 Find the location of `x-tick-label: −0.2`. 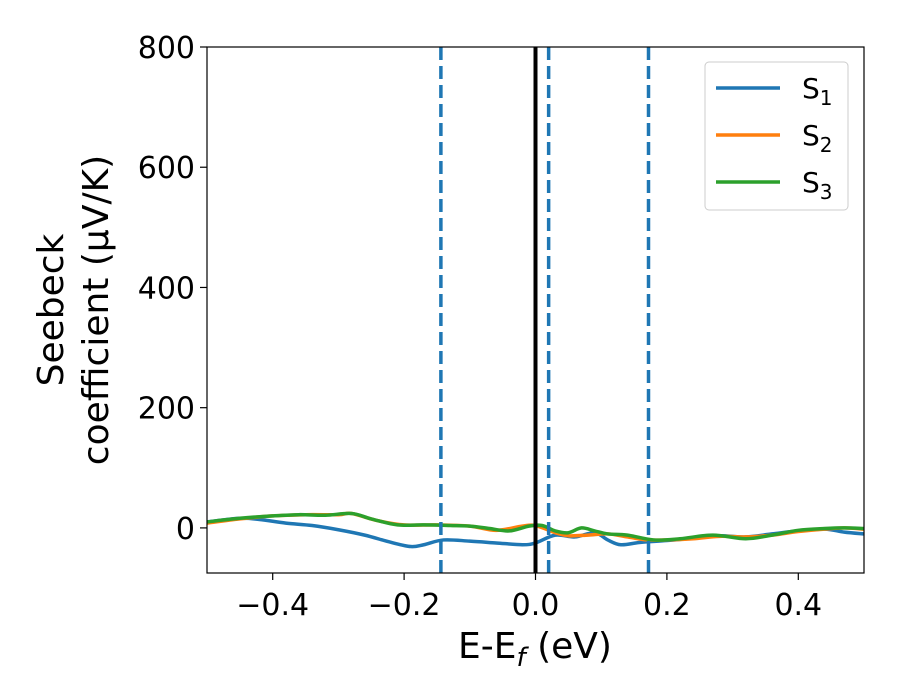

x-tick-label: −0.2 is located at coordinates (404, 605).